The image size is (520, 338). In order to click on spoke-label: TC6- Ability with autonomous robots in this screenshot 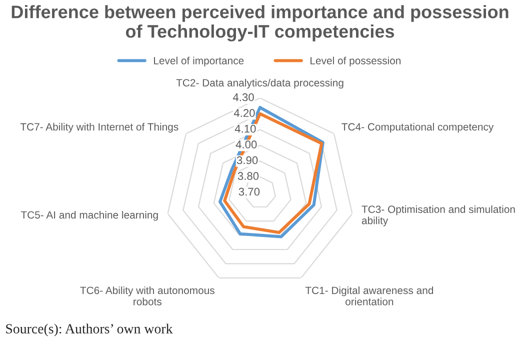, I will do `click(147, 296)`.